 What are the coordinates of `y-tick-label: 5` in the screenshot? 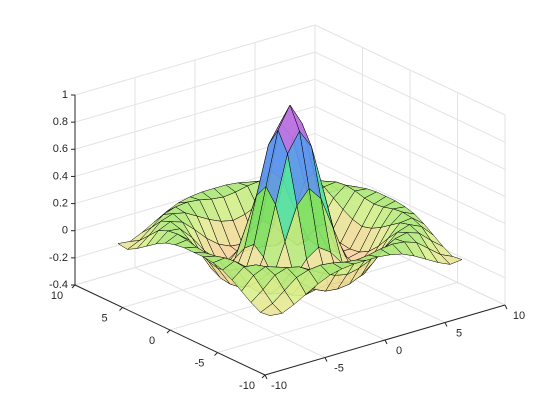 It's located at (104, 318).